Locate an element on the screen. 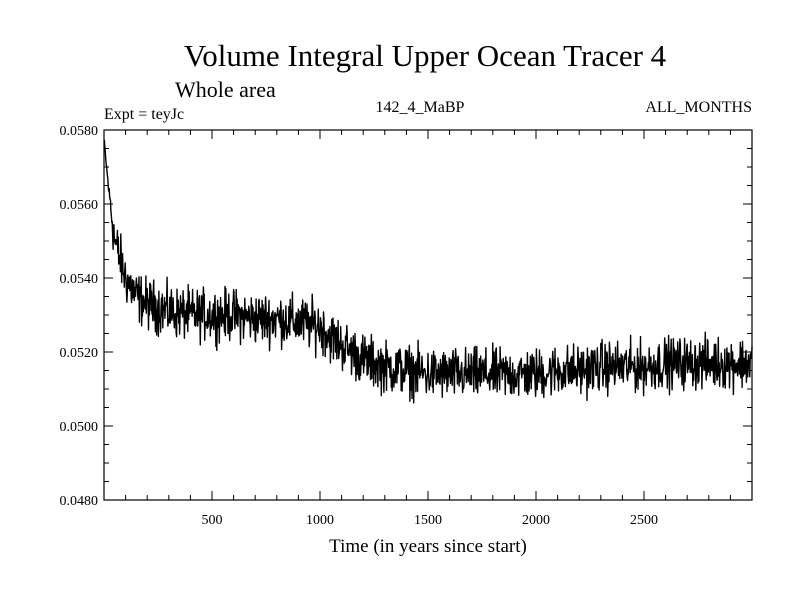 The height and width of the screenshot is (600, 800). y-tick-label: 0.0580 is located at coordinates (79, 131).